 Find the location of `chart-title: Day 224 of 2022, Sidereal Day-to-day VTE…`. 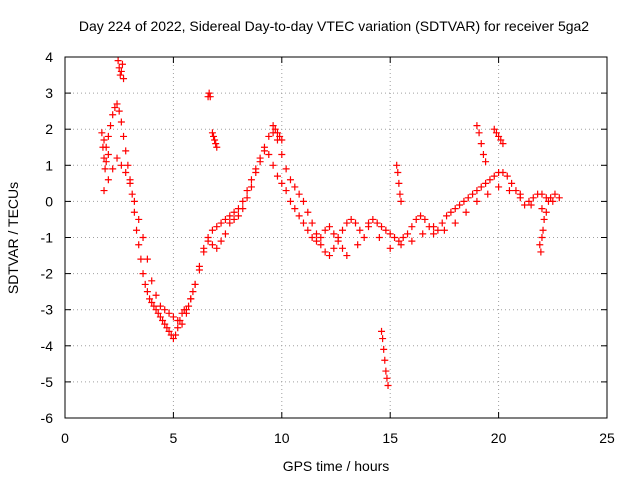

chart-title: Day 224 of 2022, Sidereal Day-to-day VTE… is located at coordinates (334, 26).